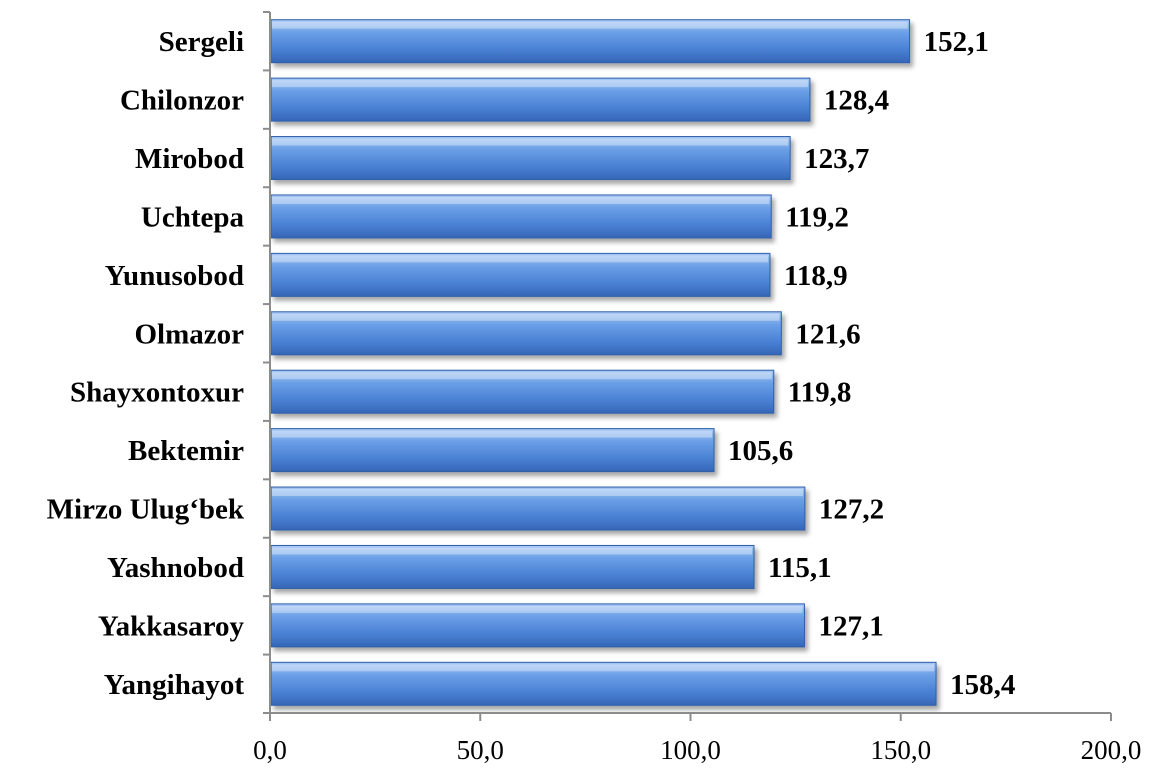  I want to click on x-tick-label-0: 0,0, so click(270, 750).